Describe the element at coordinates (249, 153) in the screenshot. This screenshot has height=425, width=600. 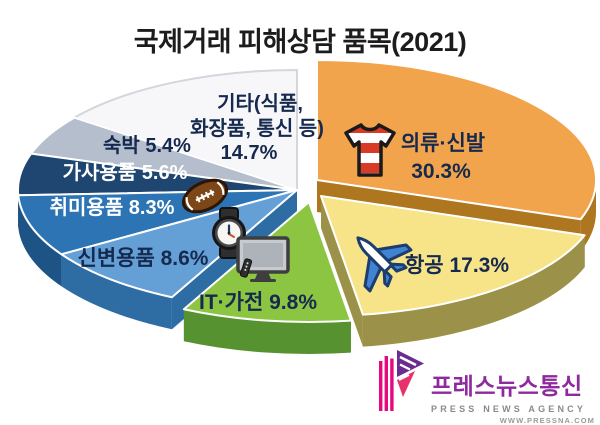
I see `slice-label-others: 14.7%` at that location.